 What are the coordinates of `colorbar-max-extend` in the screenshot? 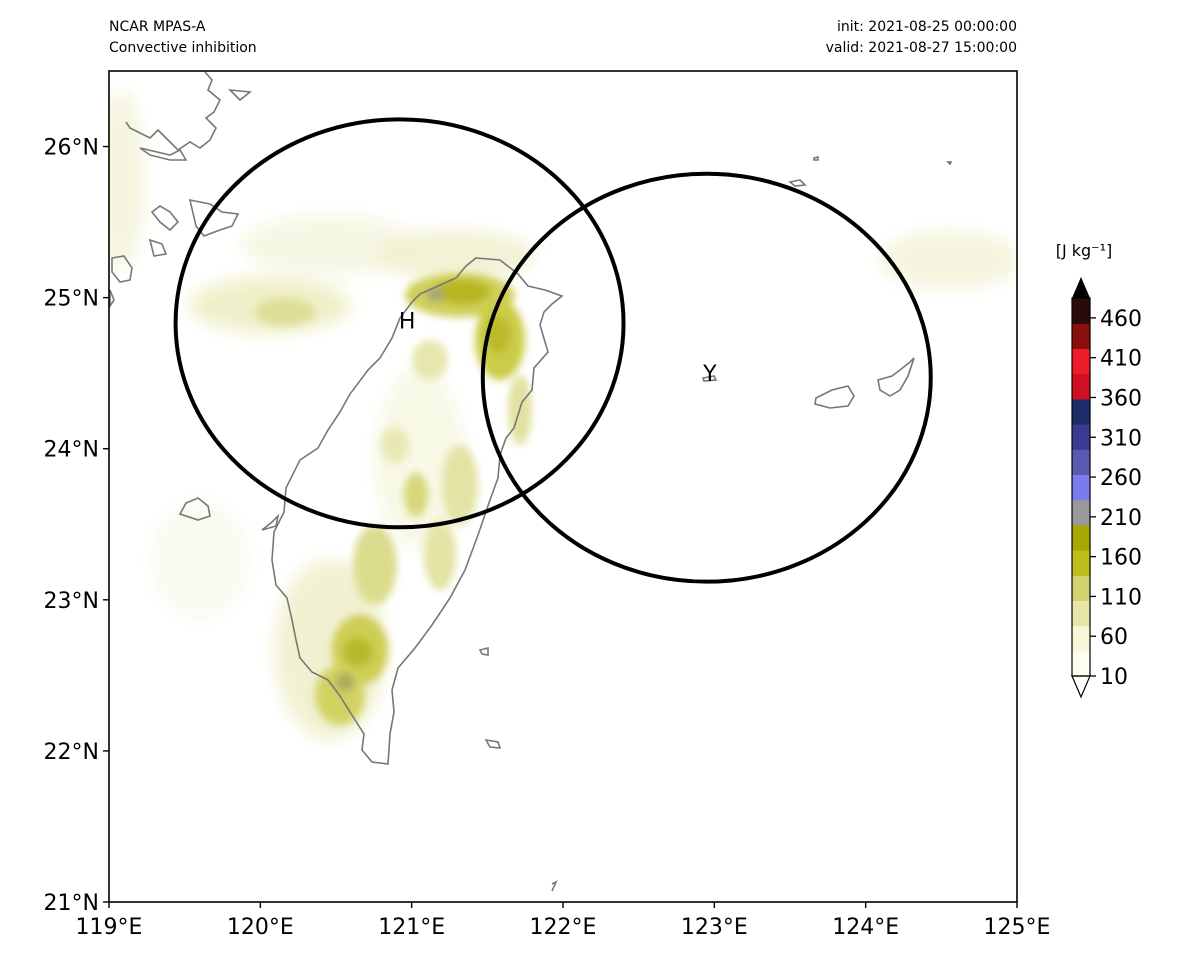 It's located at (1081, 287).